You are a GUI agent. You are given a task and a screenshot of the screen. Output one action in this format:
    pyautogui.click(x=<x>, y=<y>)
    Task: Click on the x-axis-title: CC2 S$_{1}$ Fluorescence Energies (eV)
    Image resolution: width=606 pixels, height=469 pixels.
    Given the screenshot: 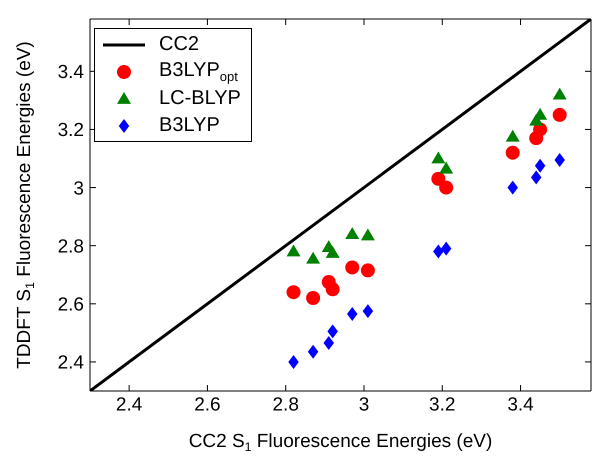 What is the action you would take?
    pyautogui.click(x=340, y=442)
    